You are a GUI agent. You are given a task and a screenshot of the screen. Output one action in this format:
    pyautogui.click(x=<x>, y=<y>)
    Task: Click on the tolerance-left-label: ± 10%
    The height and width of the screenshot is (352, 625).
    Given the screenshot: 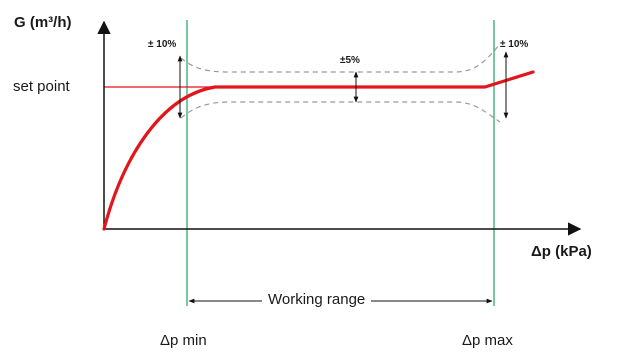 What is the action you would take?
    pyautogui.click(x=162, y=44)
    